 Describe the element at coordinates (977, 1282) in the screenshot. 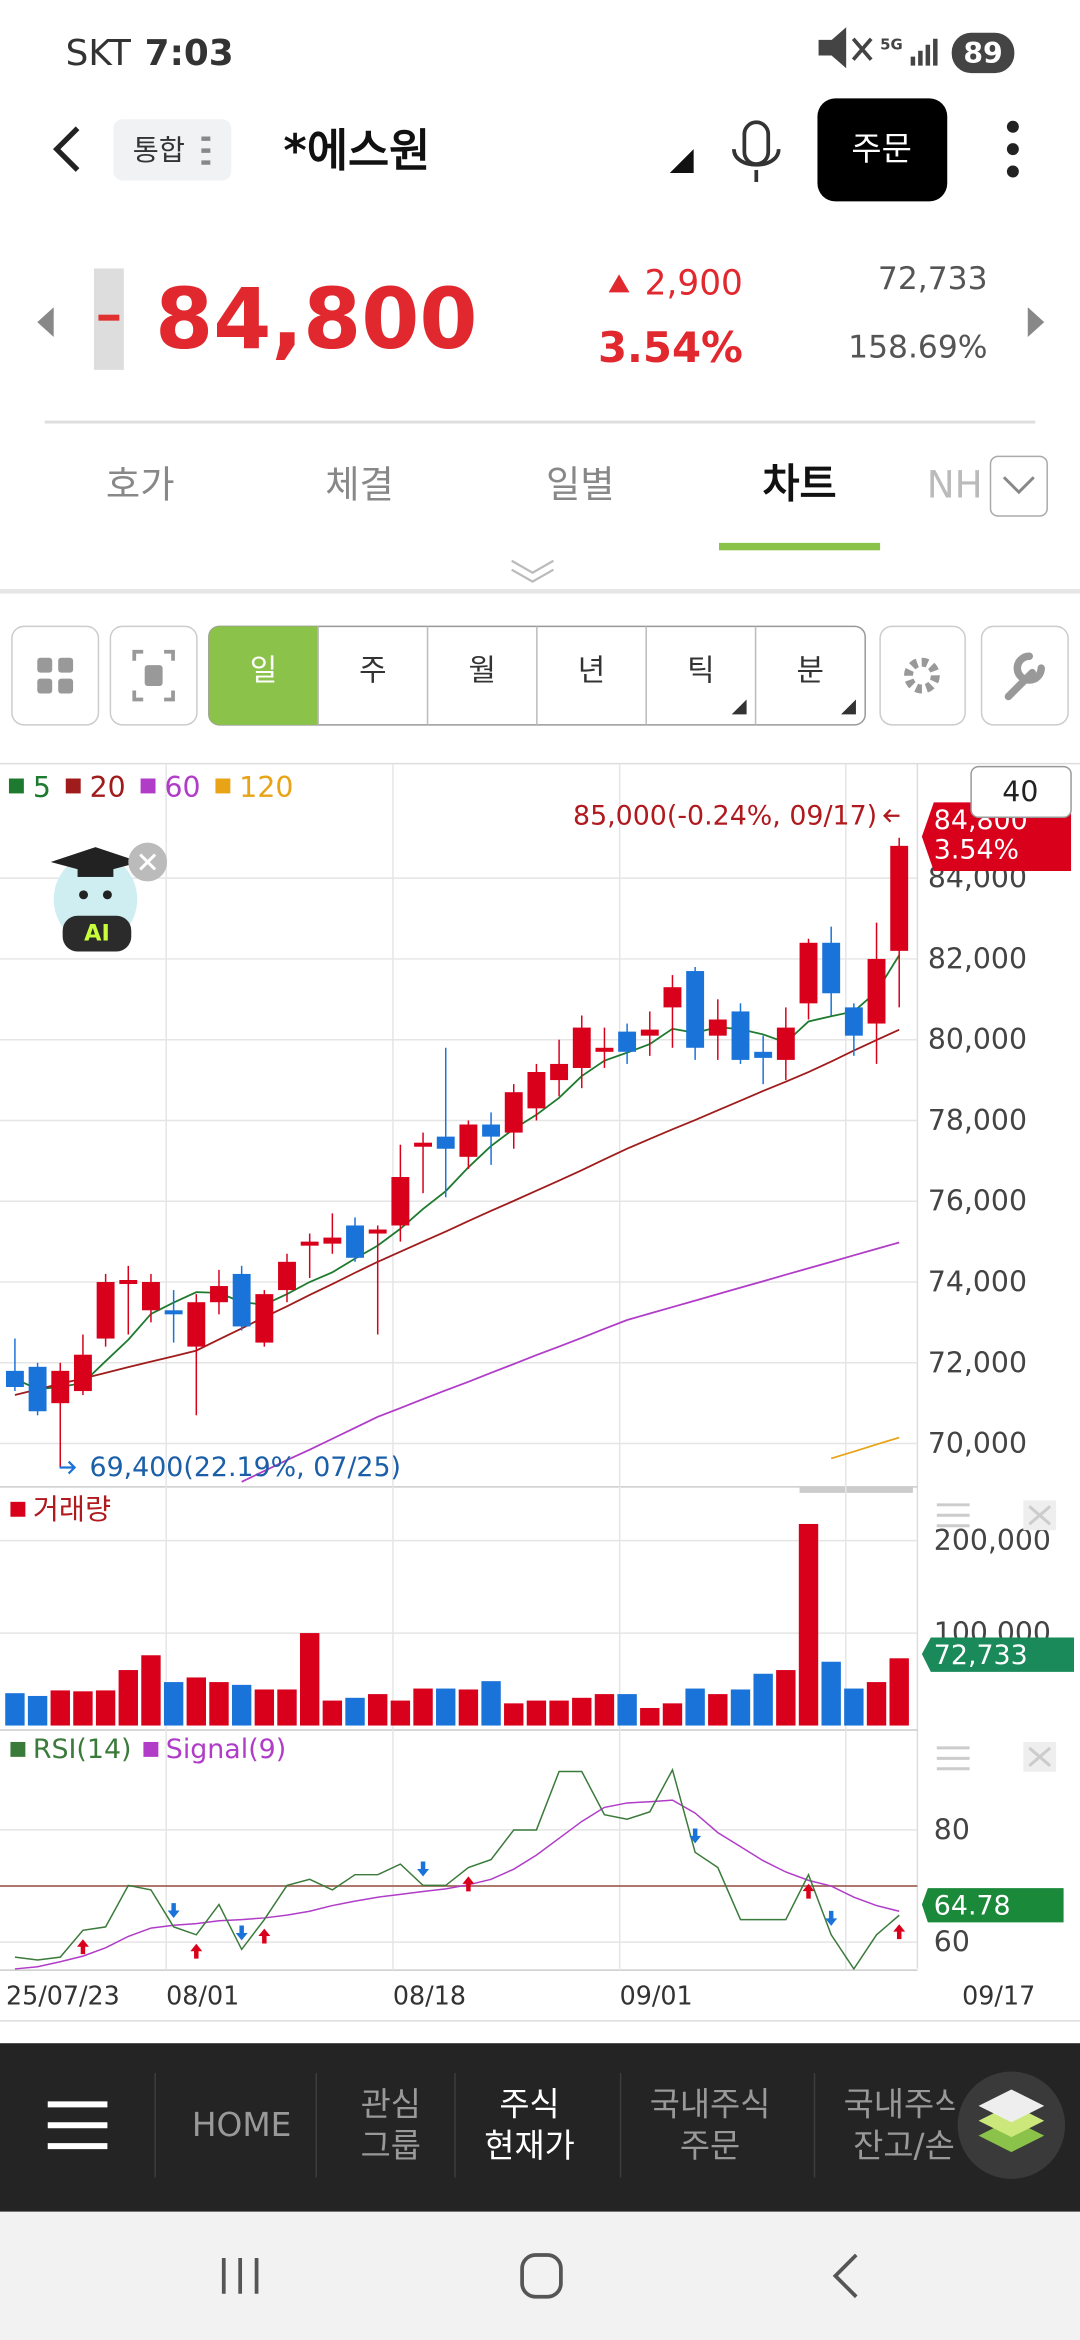

I see `y-tick-label: 74,000` at that location.